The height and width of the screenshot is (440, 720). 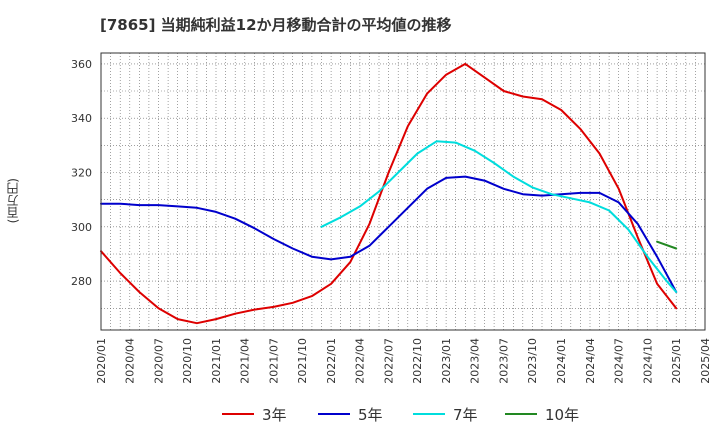 I want to click on x-tick-label: 2020/04, so click(x=130, y=361).